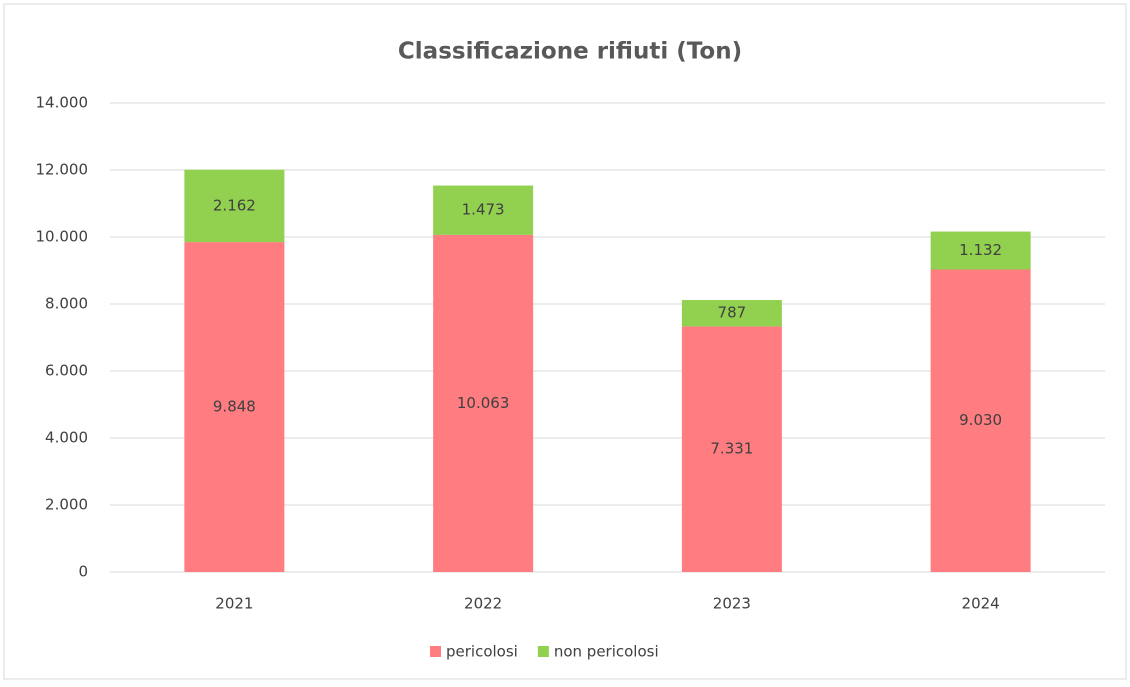  Describe the element at coordinates (482, 652) in the screenshot. I see `legend-label: pericolosi` at that location.